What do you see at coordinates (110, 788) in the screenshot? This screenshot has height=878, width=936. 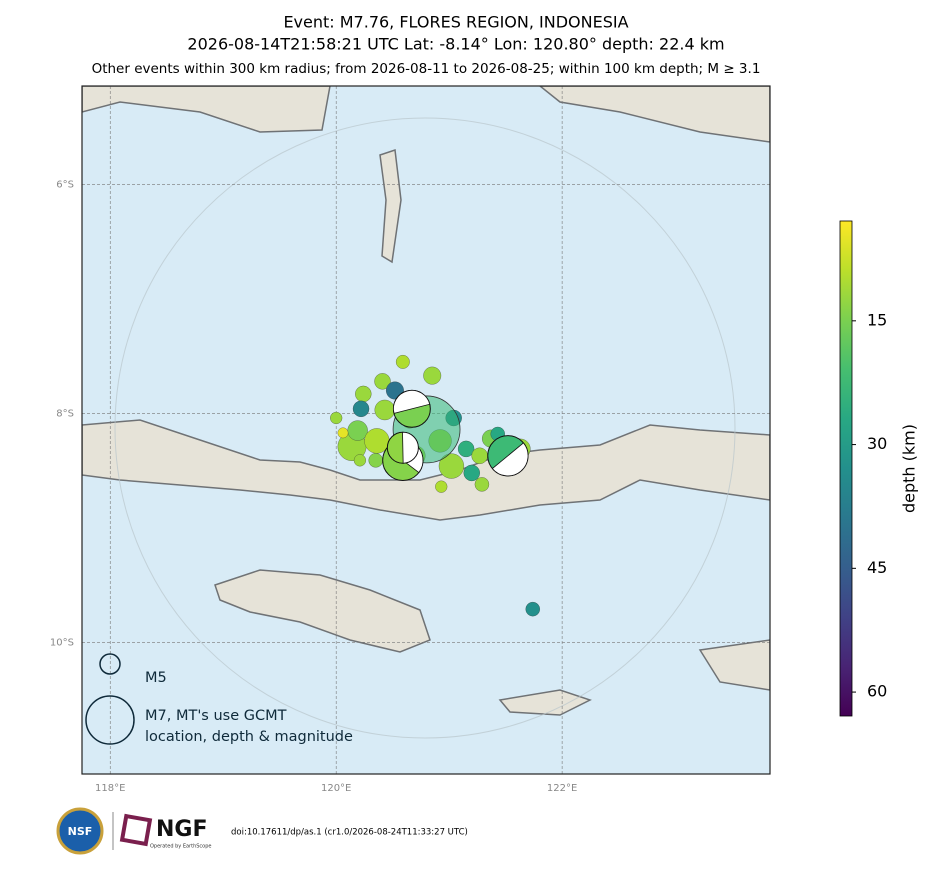 I see `x-tick-label: 118°E` at bounding box center [110, 788].